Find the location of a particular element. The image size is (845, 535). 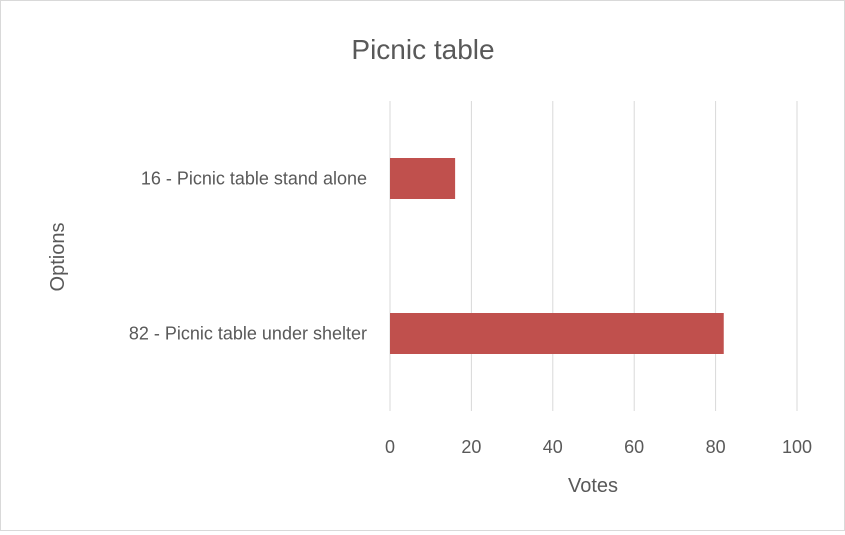

x-tick-label: 20 is located at coordinates (471, 447).